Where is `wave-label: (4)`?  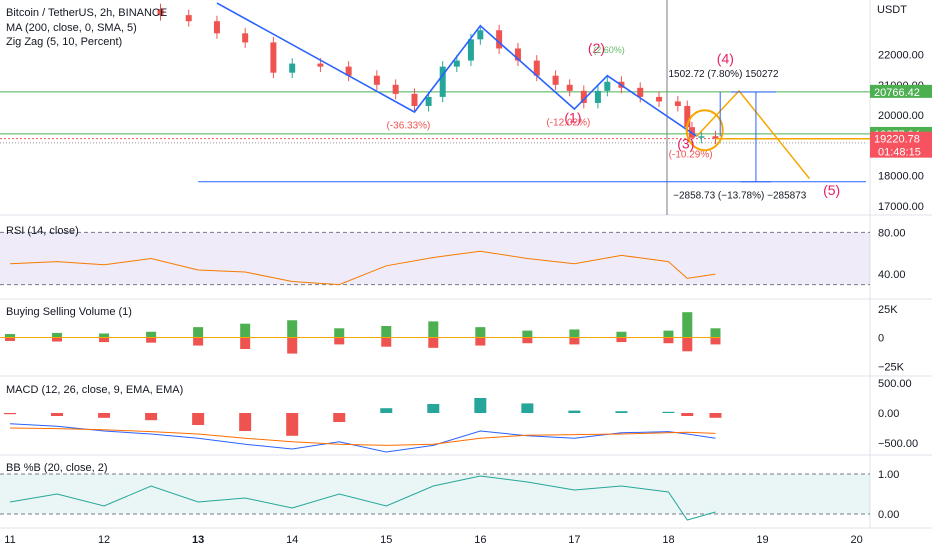
wave-label: (4) is located at coordinates (725, 59).